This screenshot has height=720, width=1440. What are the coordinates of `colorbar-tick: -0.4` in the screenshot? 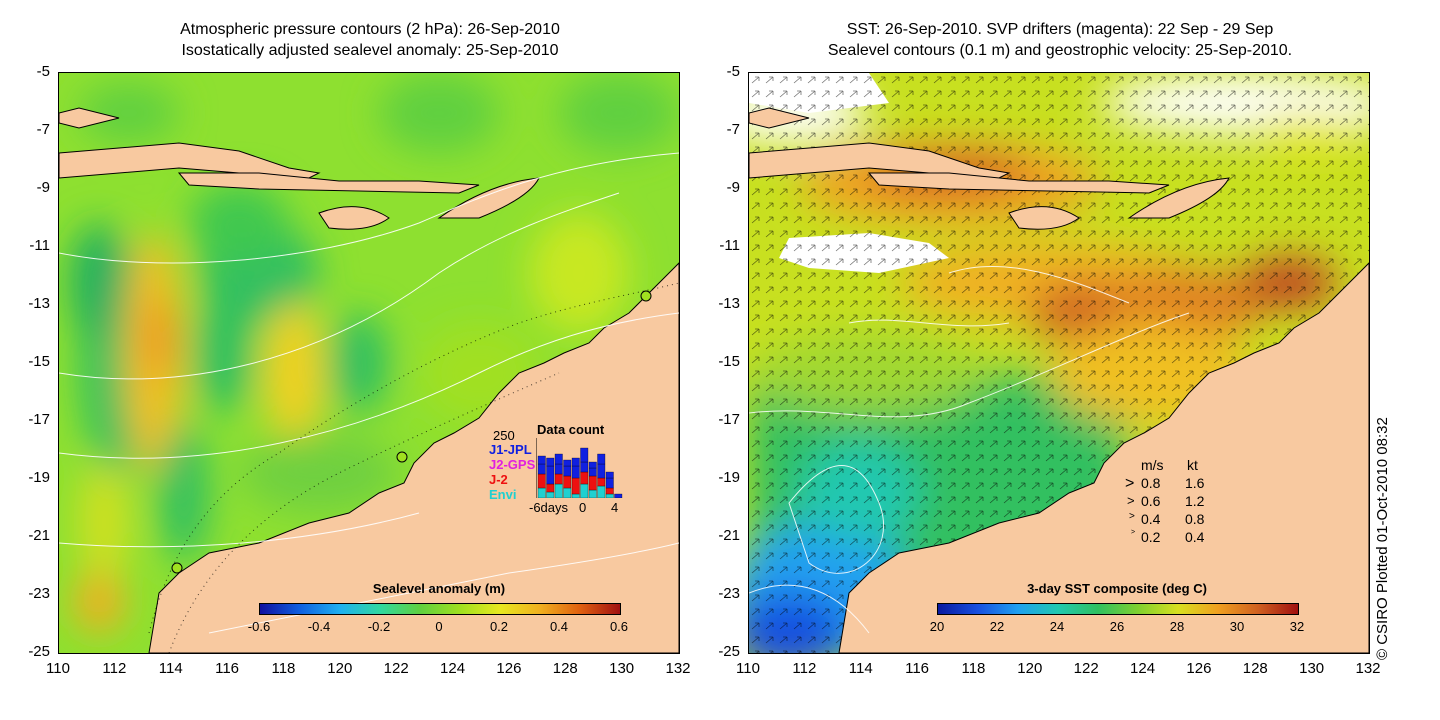 It's located at (319, 626).